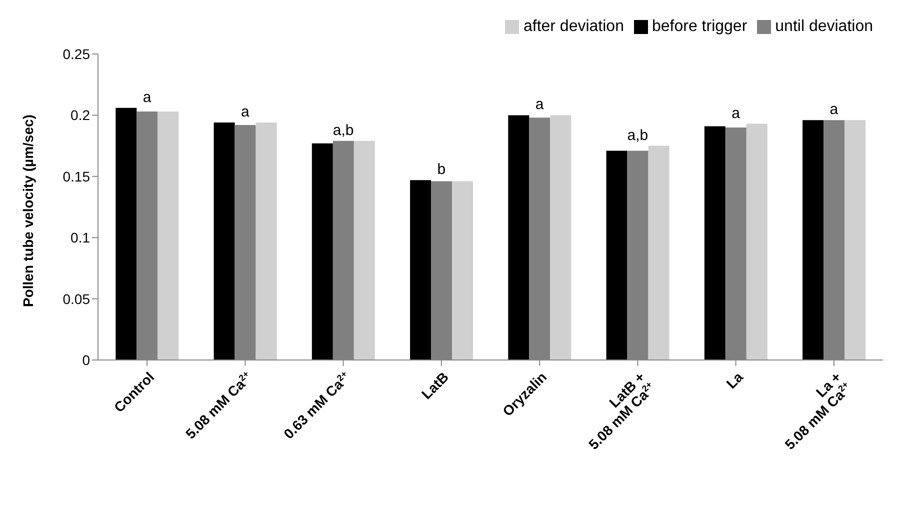 Image resolution: width=901 pixels, height=508 pixels. I want to click on legend-label: after deviation, so click(573, 26).